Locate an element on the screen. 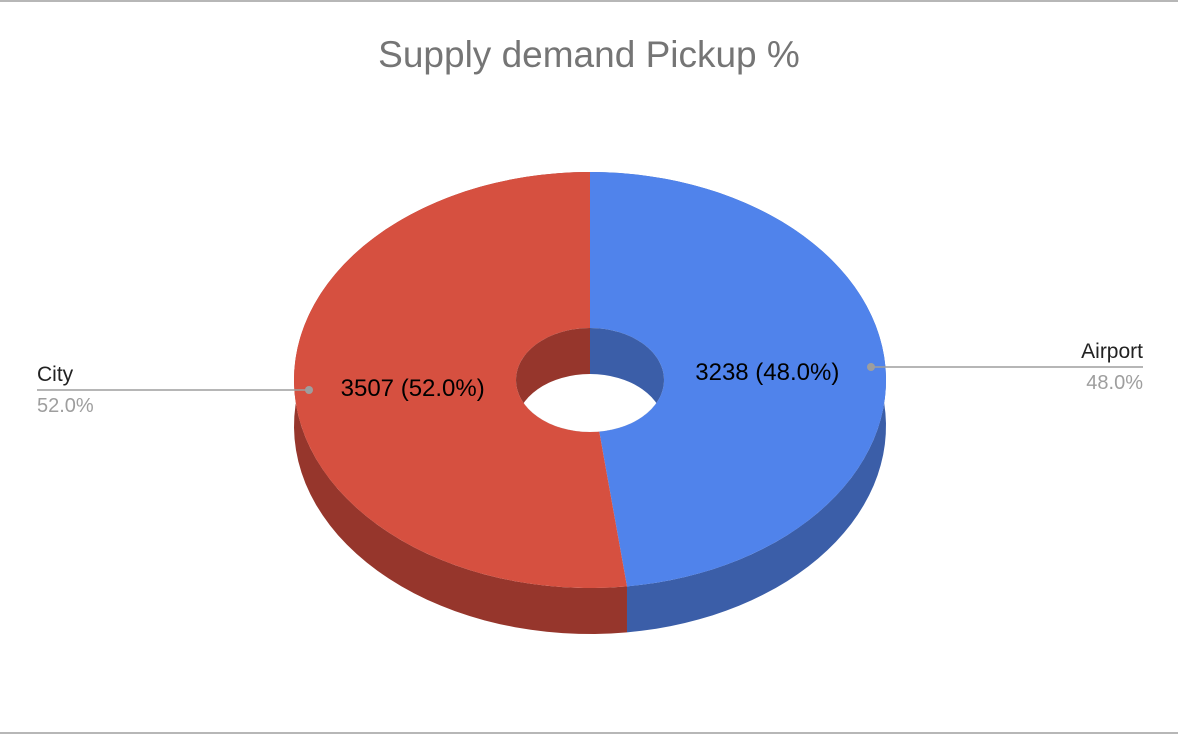 This screenshot has height=736, width=1178. callout-name-city: City is located at coordinates (55, 374).